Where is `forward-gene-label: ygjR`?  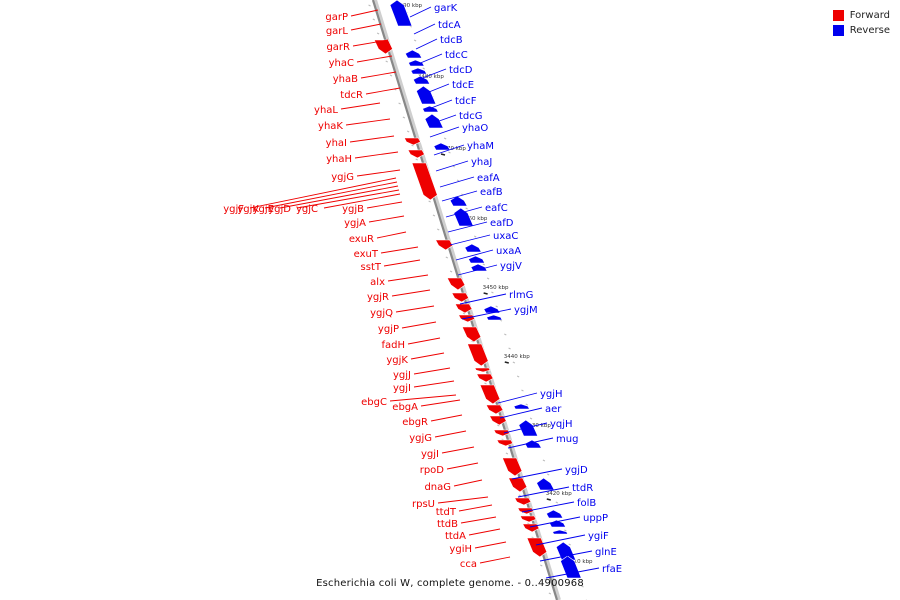 forward-gene-label: ygjR is located at coordinates (378, 297).